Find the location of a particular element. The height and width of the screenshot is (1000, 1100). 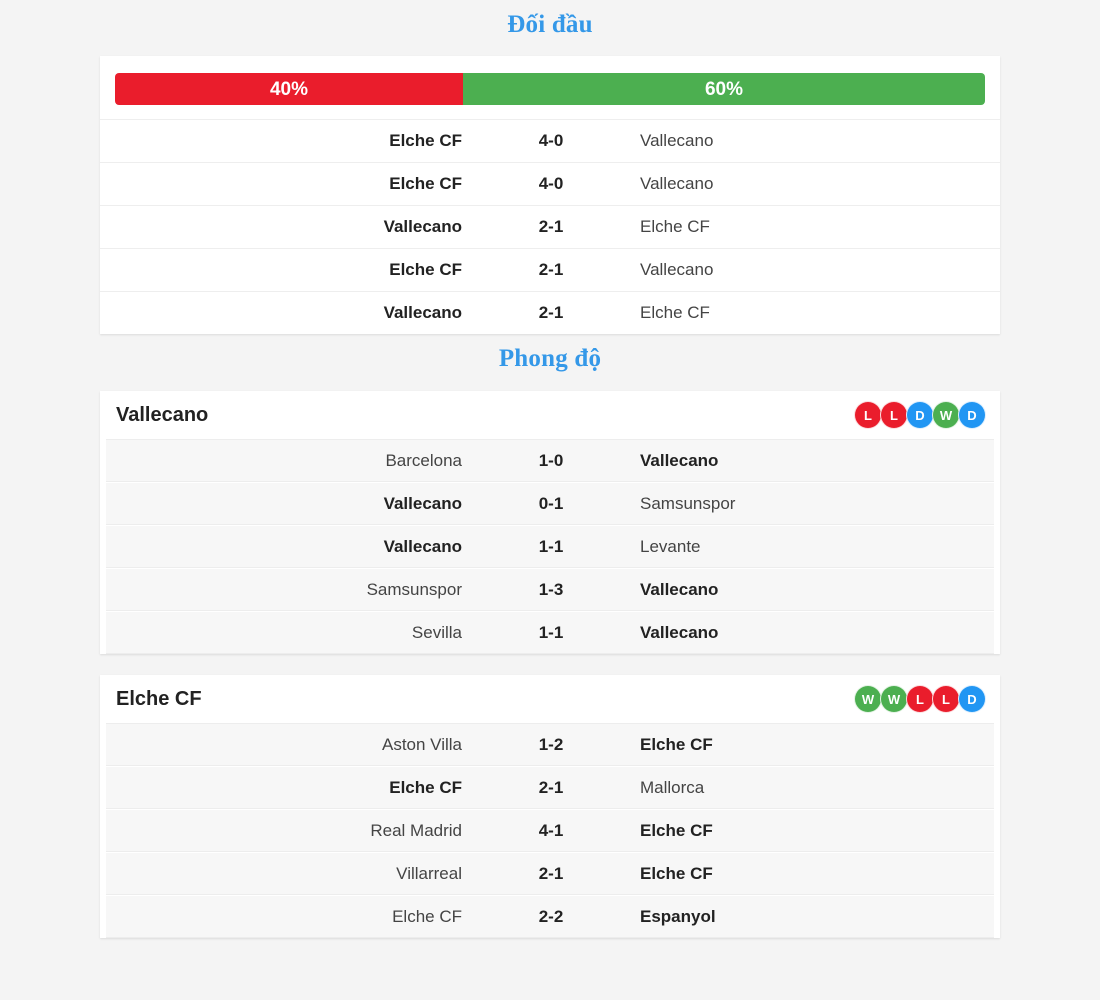

match-score: 1-3 is located at coordinates (551, 589).